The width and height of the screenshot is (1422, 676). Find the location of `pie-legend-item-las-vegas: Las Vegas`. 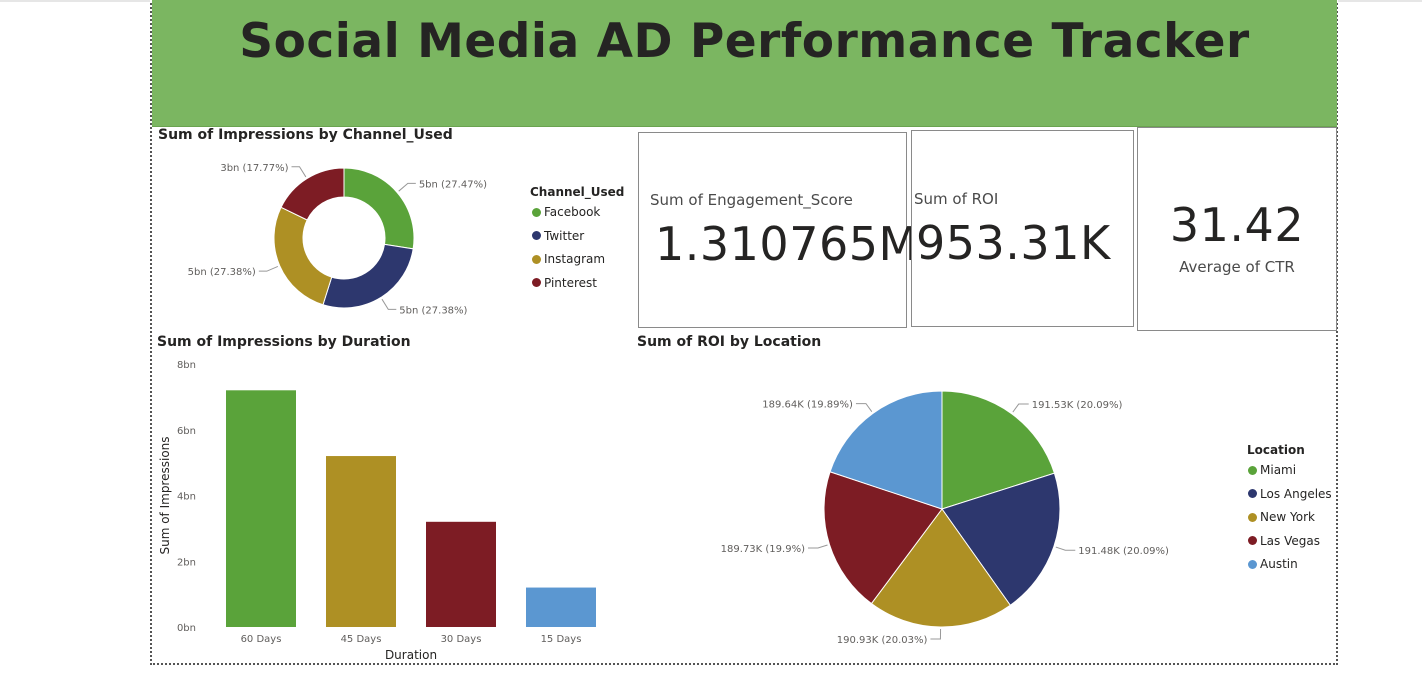

pie-legend-item-las-vegas: Las Vegas is located at coordinates (1284, 541).